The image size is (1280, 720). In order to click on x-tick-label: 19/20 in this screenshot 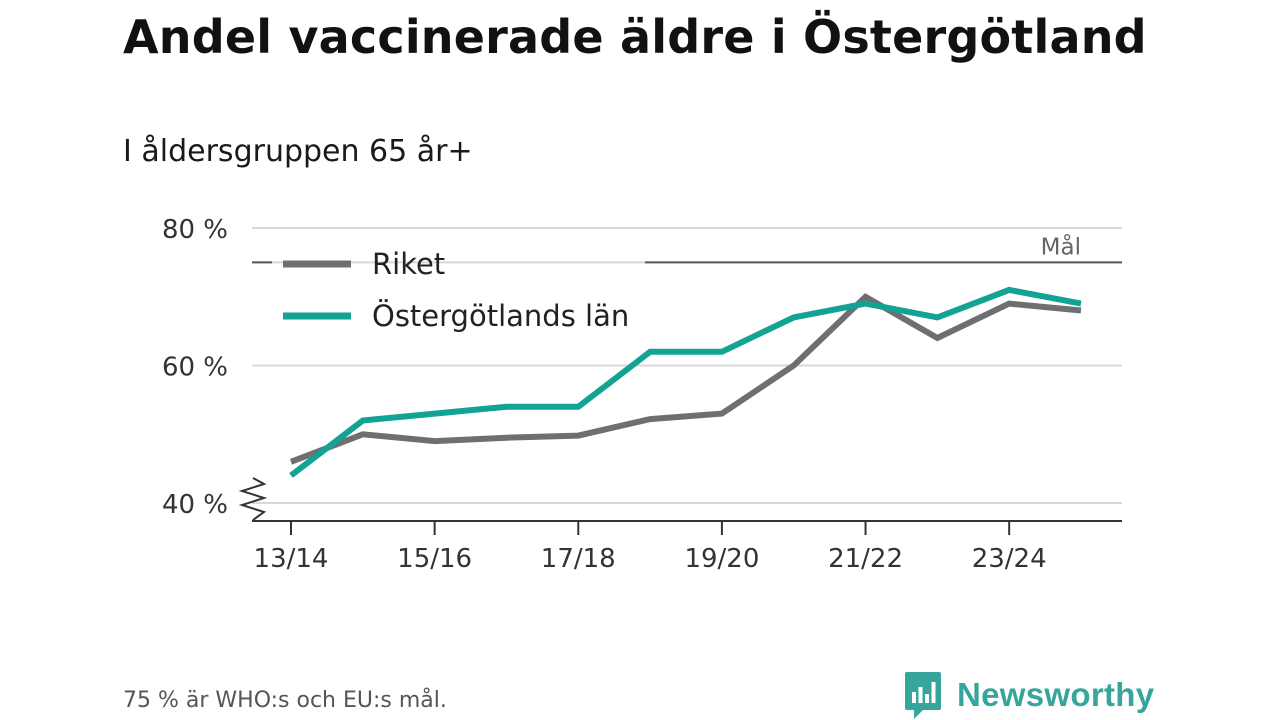, I will do `click(721, 559)`.